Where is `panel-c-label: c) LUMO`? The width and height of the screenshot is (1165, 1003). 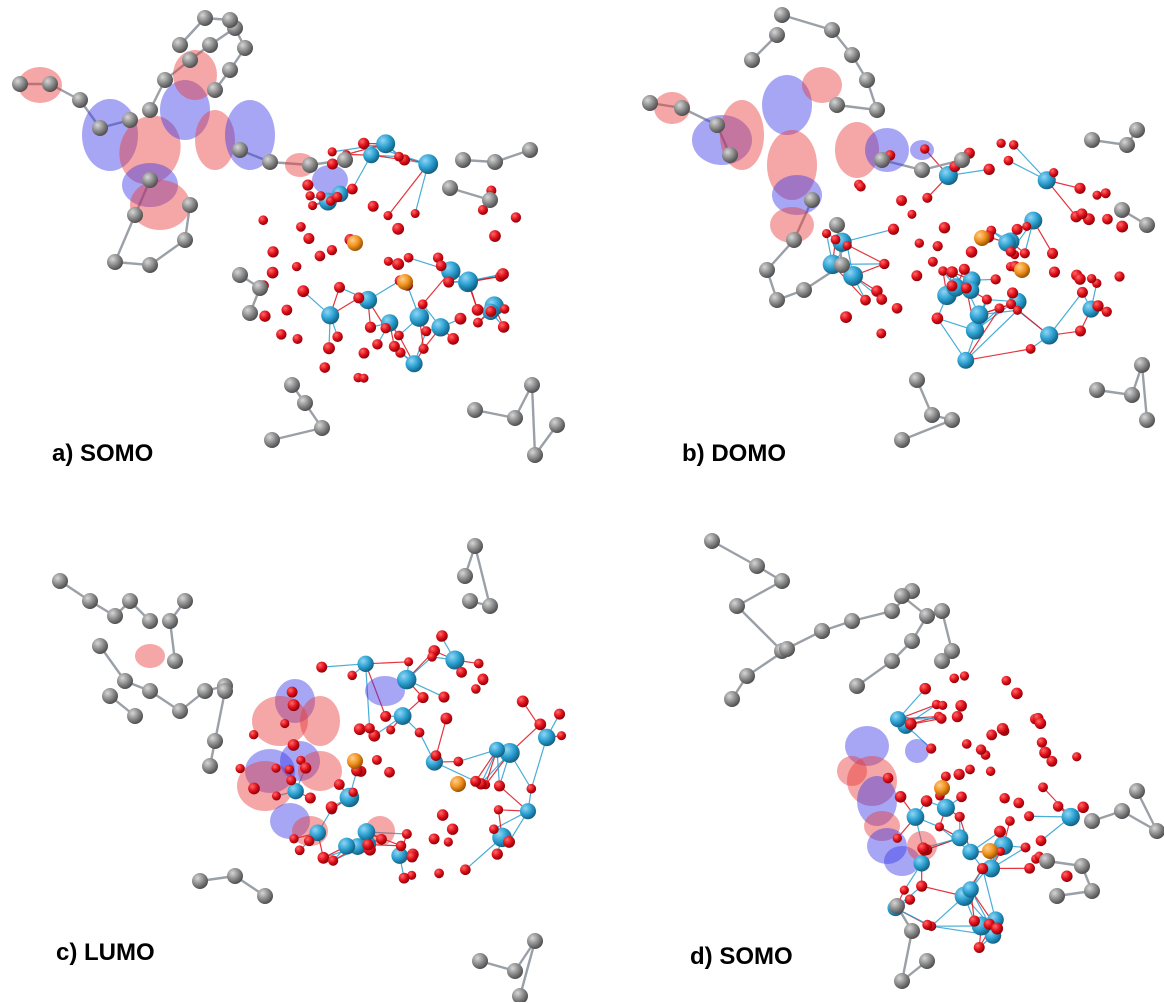
panel-c-label: c) LUMO is located at coordinates (105, 952).